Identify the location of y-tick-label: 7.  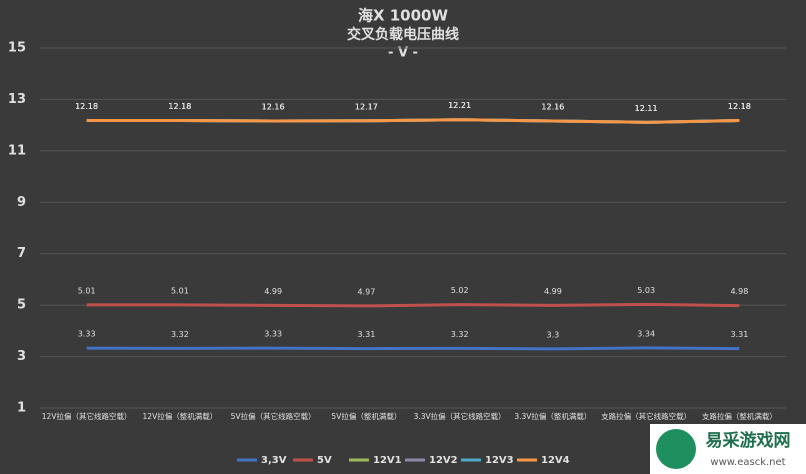
(21, 253).